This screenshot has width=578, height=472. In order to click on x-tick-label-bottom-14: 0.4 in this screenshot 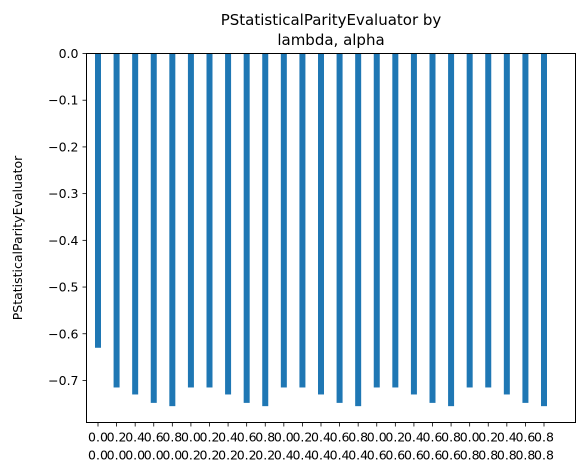, I will do `click(358, 455)`.